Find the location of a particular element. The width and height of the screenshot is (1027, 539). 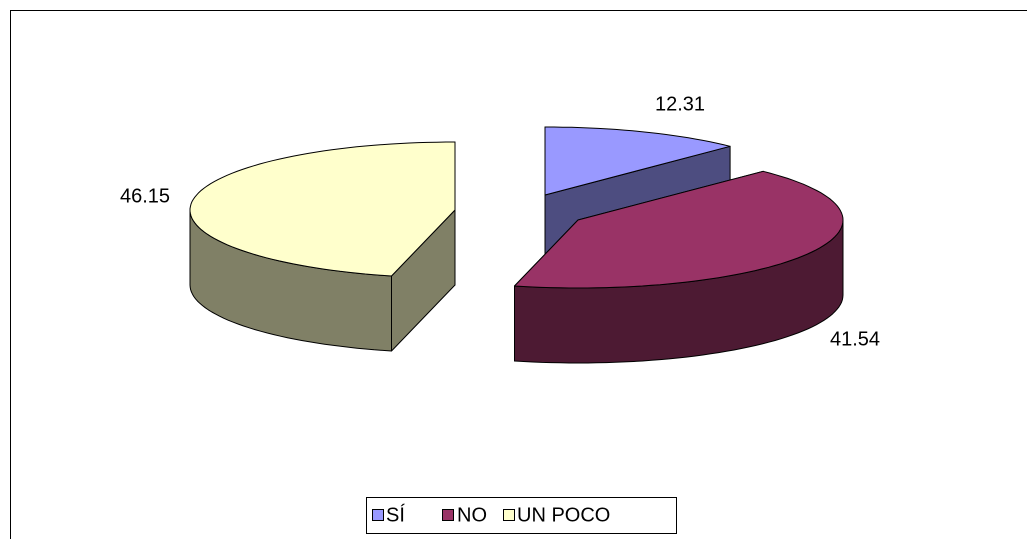

legend-box is located at coordinates (521, 515).